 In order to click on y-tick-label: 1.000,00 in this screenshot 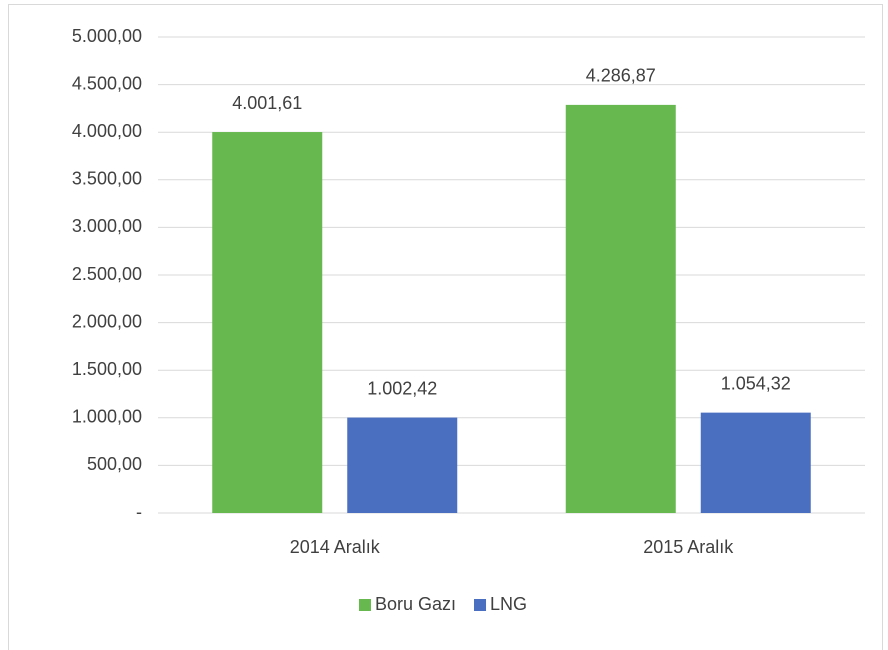, I will do `click(107, 417)`.